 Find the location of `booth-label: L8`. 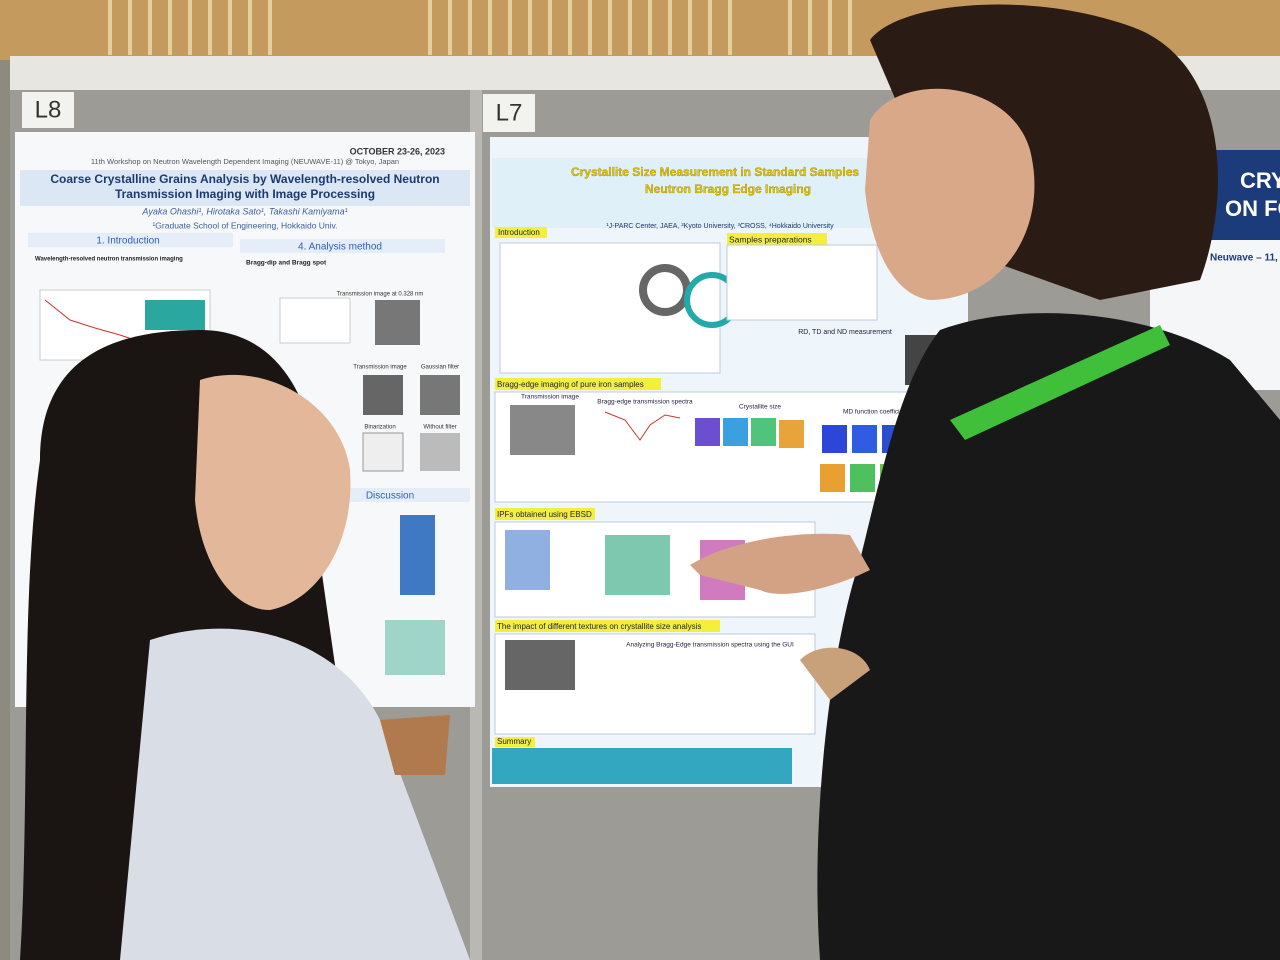

booth-label: L8 is located at coordinates (48, 109).